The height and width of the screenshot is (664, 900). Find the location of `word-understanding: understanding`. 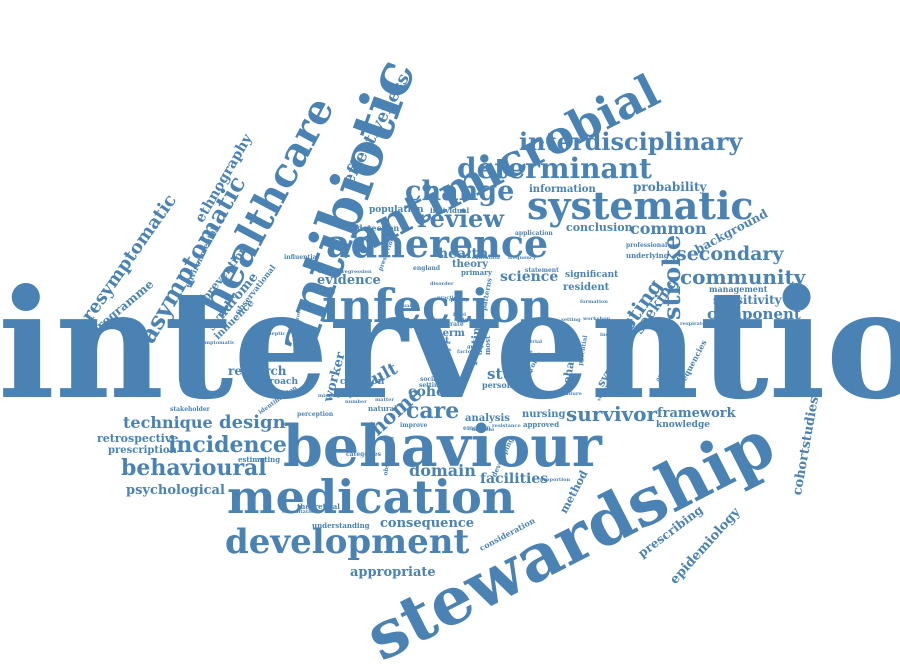

word-understanding: understanding is located at coordinates (341, 525).